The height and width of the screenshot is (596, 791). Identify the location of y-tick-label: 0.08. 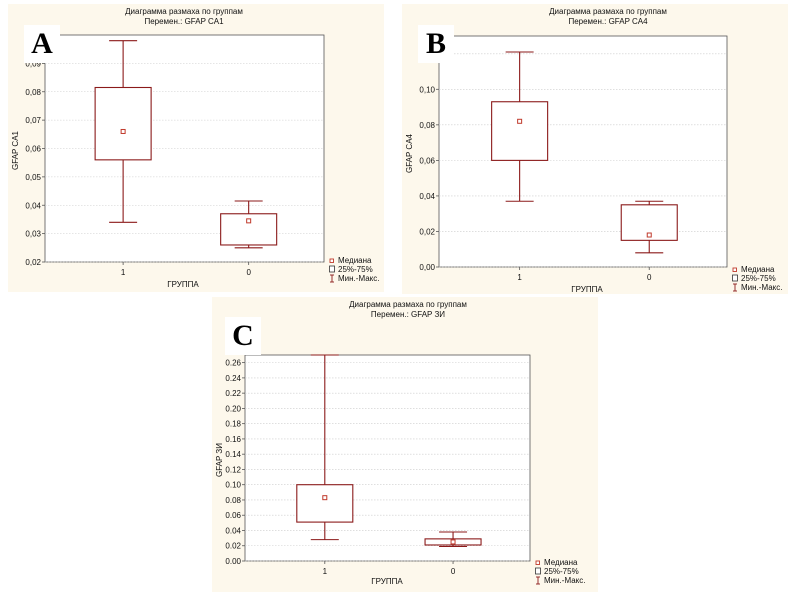
(233, 500).